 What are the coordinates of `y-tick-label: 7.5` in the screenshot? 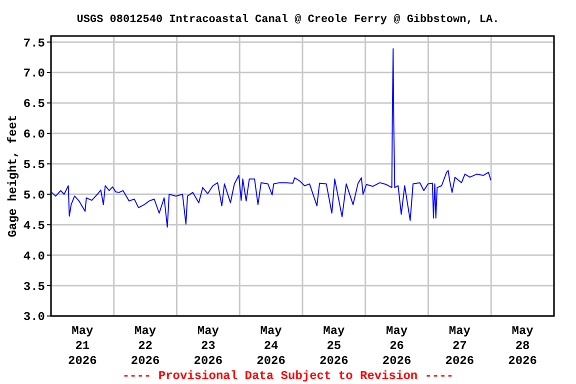 It's located at (34, 43).